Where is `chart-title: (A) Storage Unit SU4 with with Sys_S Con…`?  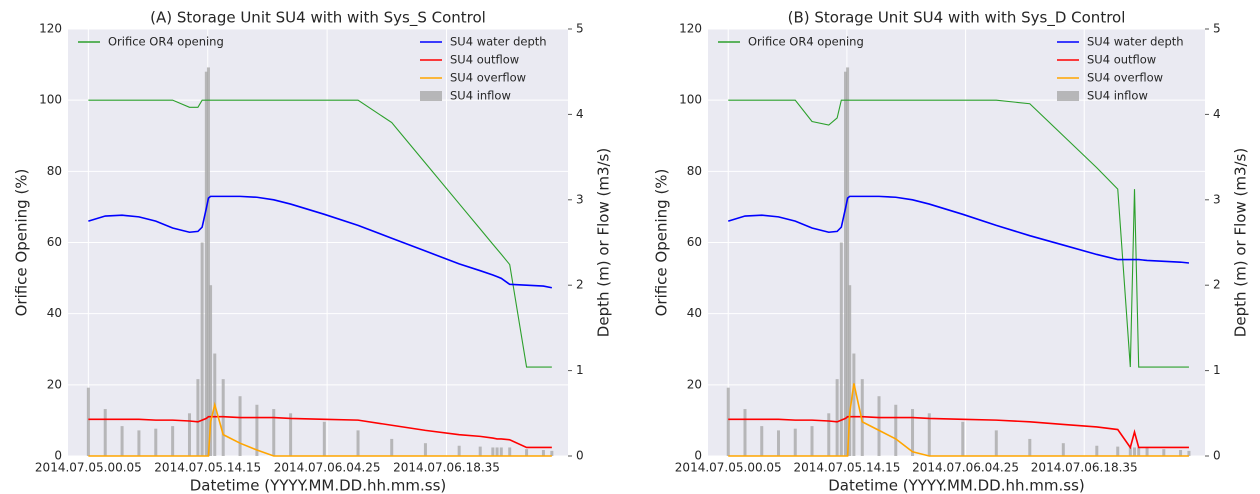
chart-title: (A) Storage Unit SU4 with with Sys_S Con… is located at coordinates (318, 18).